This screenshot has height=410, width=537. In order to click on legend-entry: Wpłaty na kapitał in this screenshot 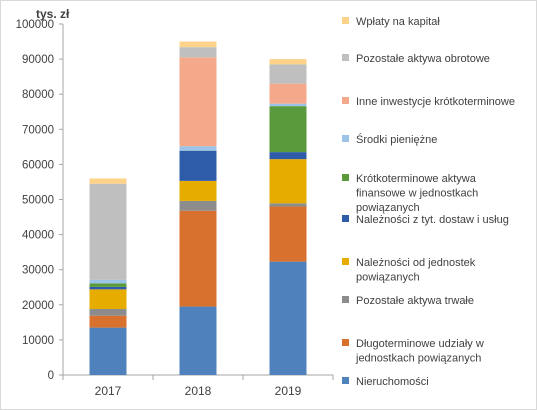, I will do `click(398, 22)`.